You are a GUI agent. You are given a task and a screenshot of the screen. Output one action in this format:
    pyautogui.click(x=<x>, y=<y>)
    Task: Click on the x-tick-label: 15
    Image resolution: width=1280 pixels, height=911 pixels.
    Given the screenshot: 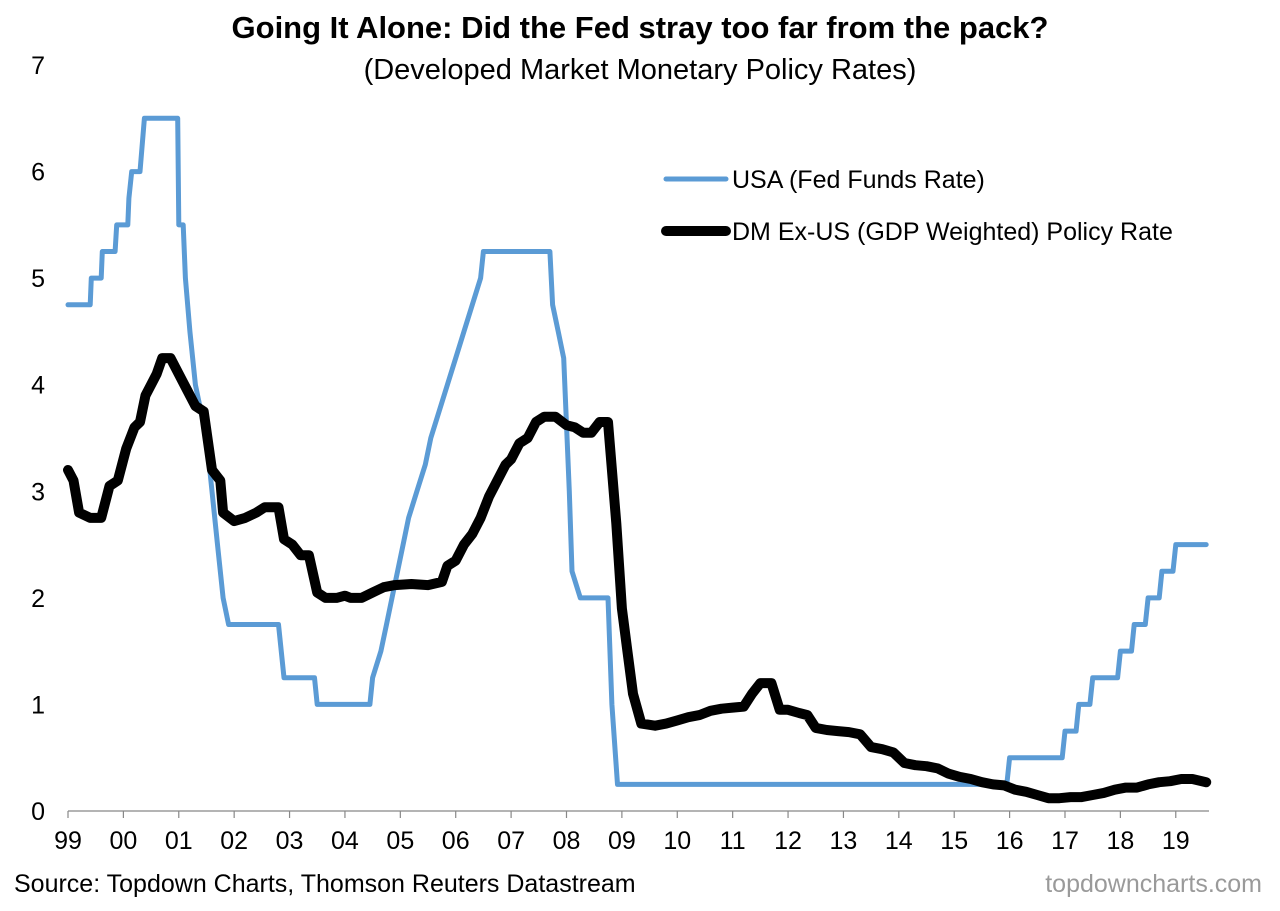 What is the action you would take?
    pyautogui.click(x=954, y=841)
    